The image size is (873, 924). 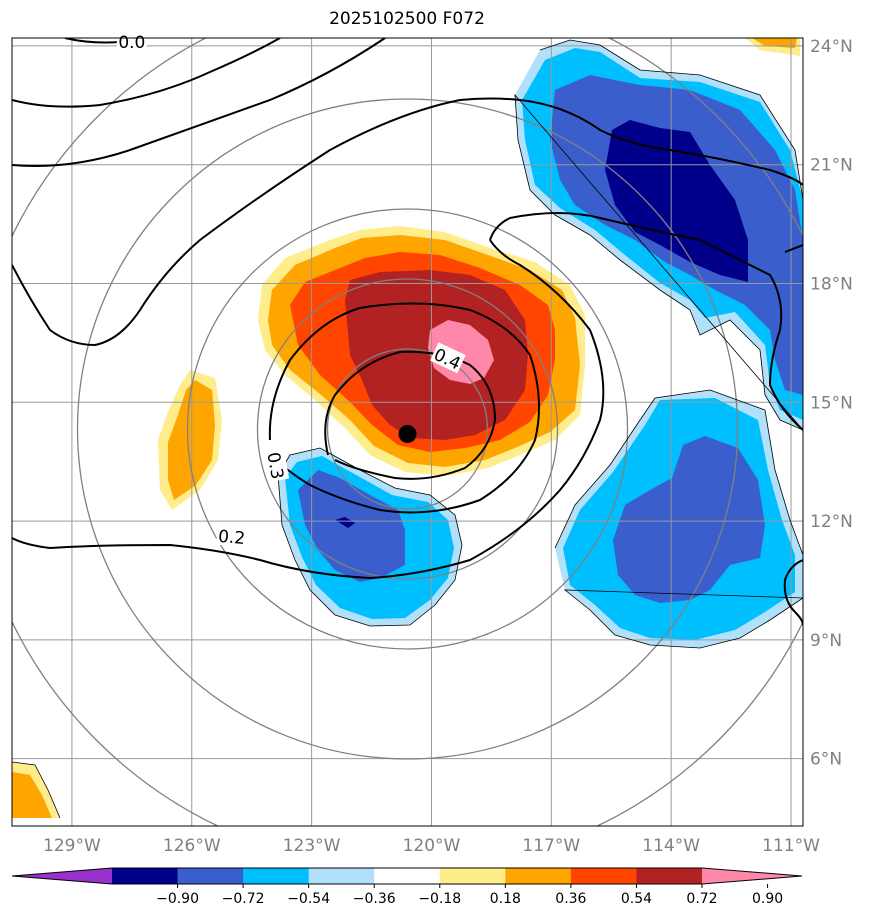 What do you see at coordinates (345, 522) in the screenshot?
I see `shade-sw-dark` at bounding box center [345, 522].